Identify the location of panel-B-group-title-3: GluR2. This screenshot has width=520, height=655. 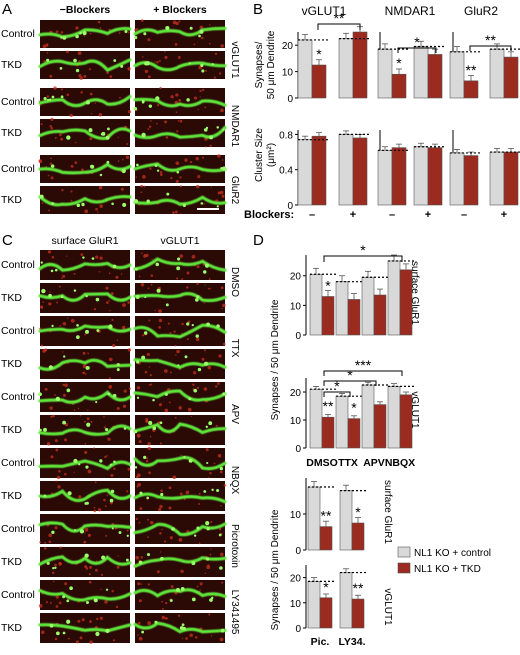
(481, 11).